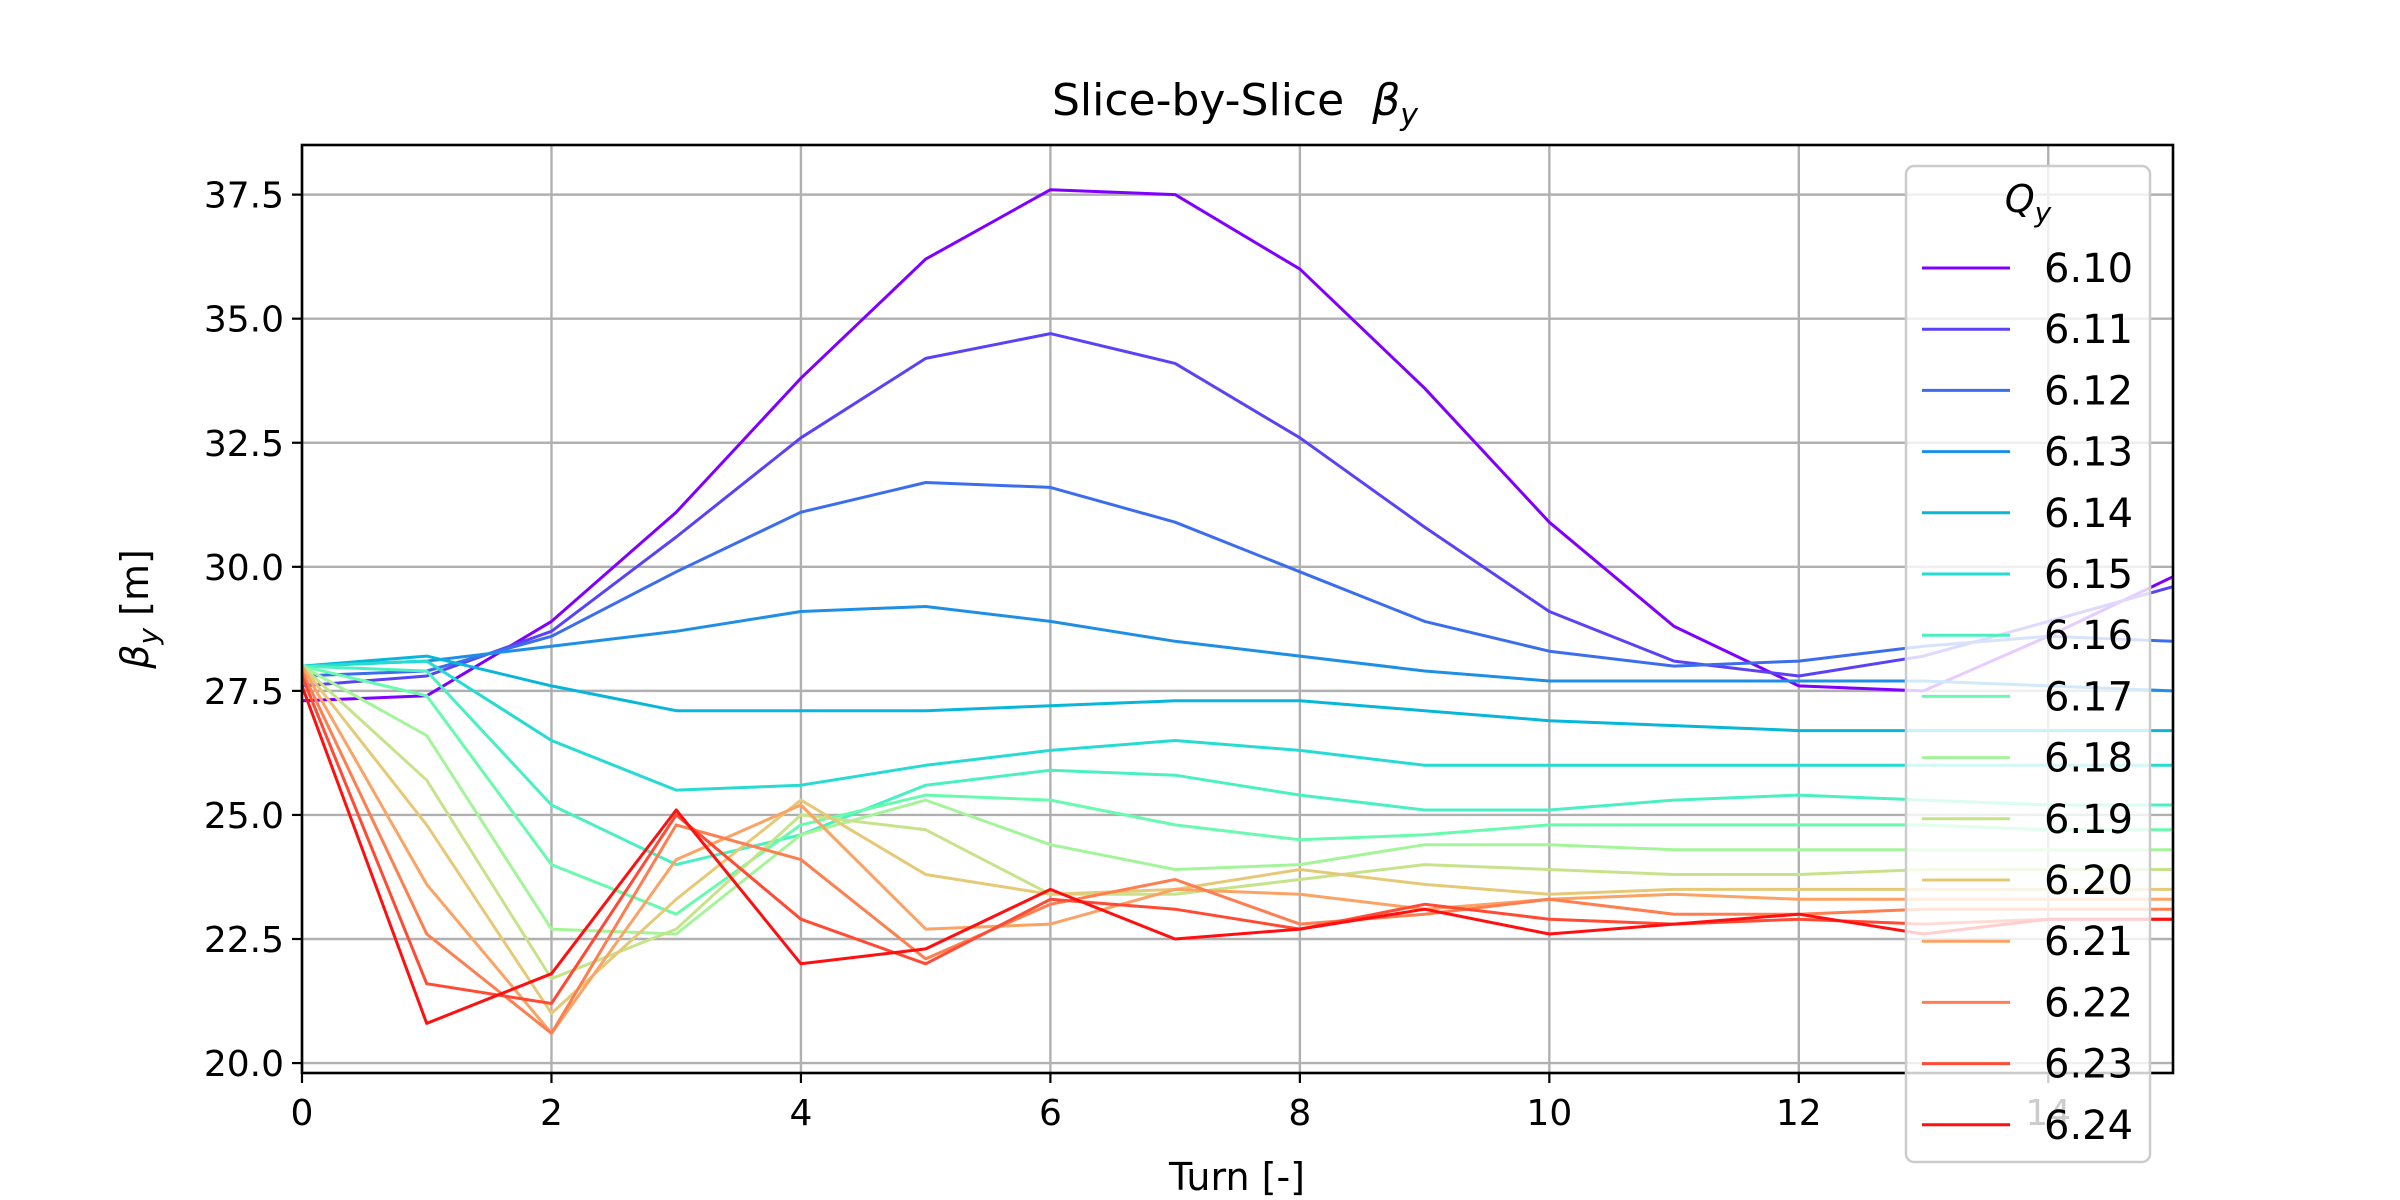 Image resolution: width=2400 pixels, height=1200 pixels. I want to click on series-line-6.14, so click(1237, 693).